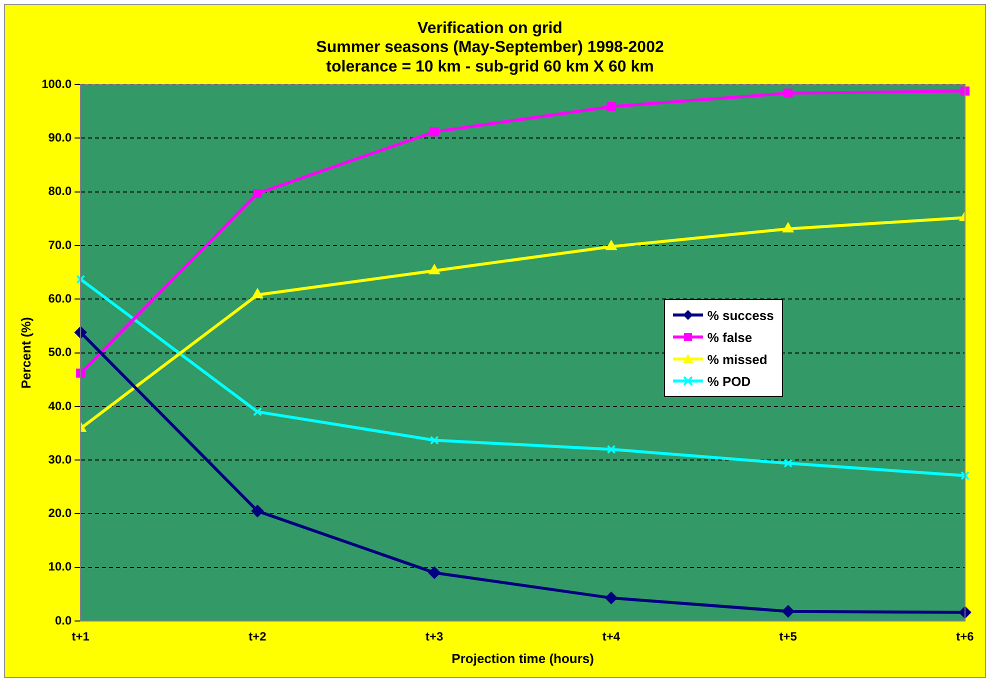  I want to click on legend-label: % POD, so click(729, 381).